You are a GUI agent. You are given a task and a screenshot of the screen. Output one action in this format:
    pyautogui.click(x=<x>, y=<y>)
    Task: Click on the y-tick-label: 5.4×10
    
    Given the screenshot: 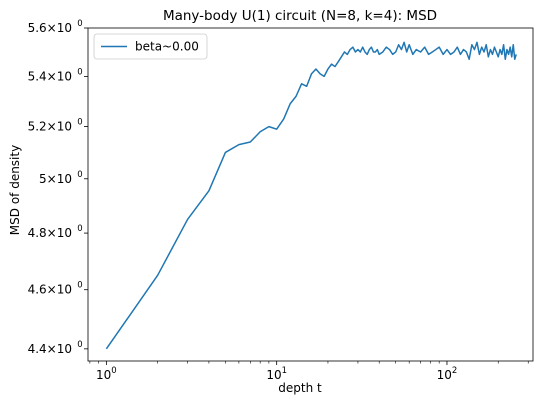 What is the action you would take?
    pyautogui.click(x=50, y=76)
    